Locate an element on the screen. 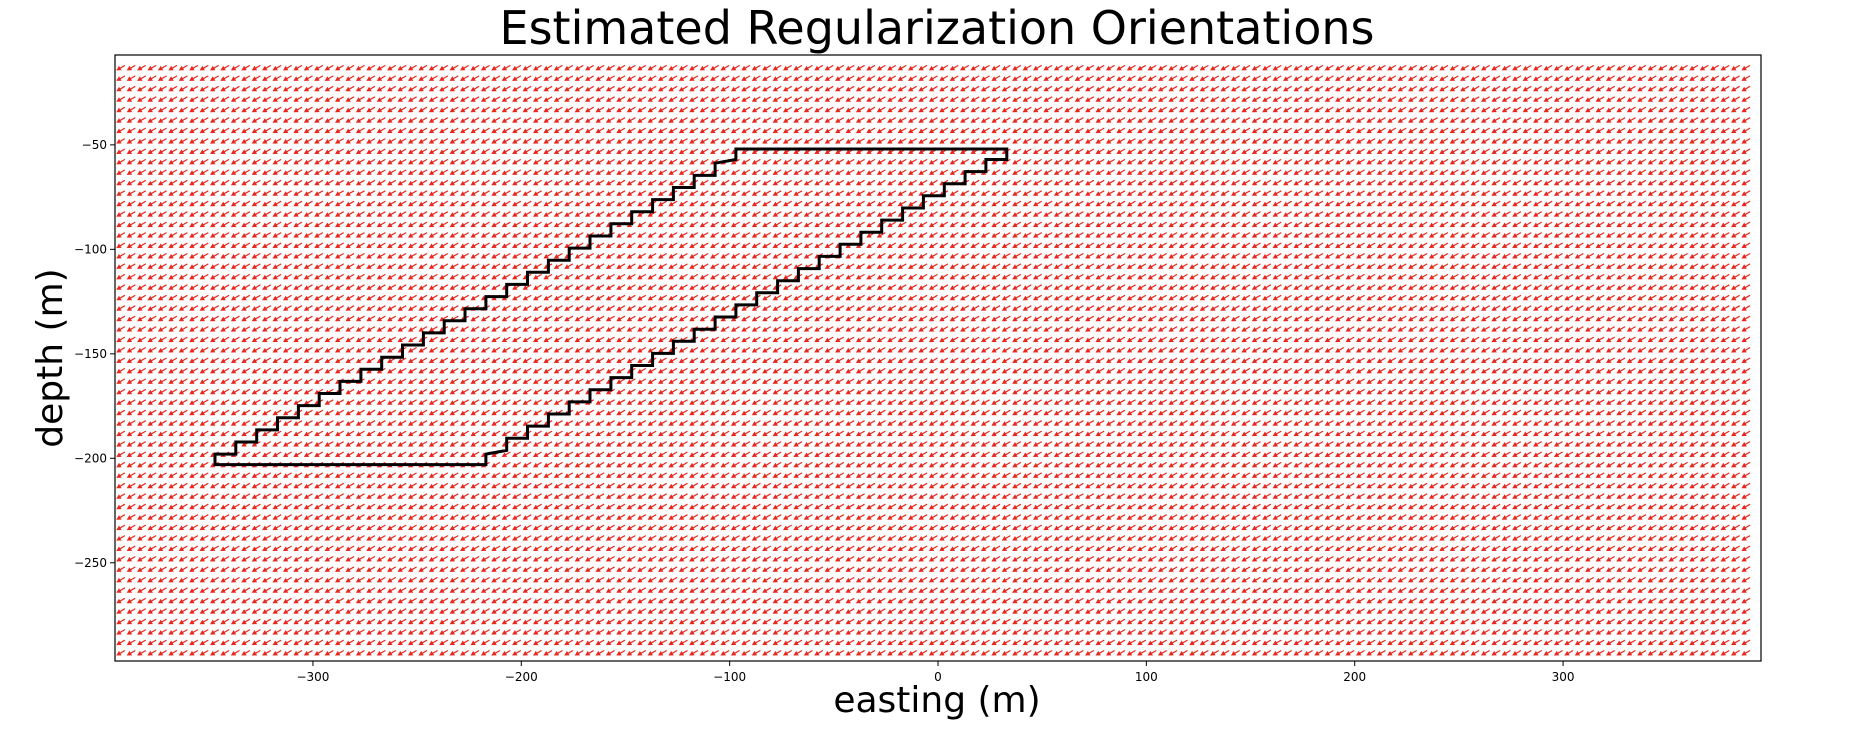  x-tick-label: −100 is located at coordinates (729, 677).